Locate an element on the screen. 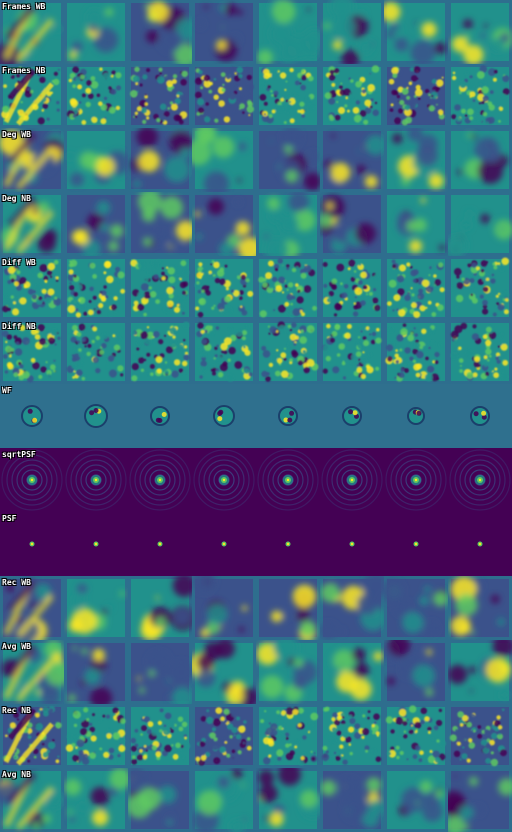 The width and height of the screenshot is (512, 832). row-label: Diff WB is located at coordinates (19, 262).